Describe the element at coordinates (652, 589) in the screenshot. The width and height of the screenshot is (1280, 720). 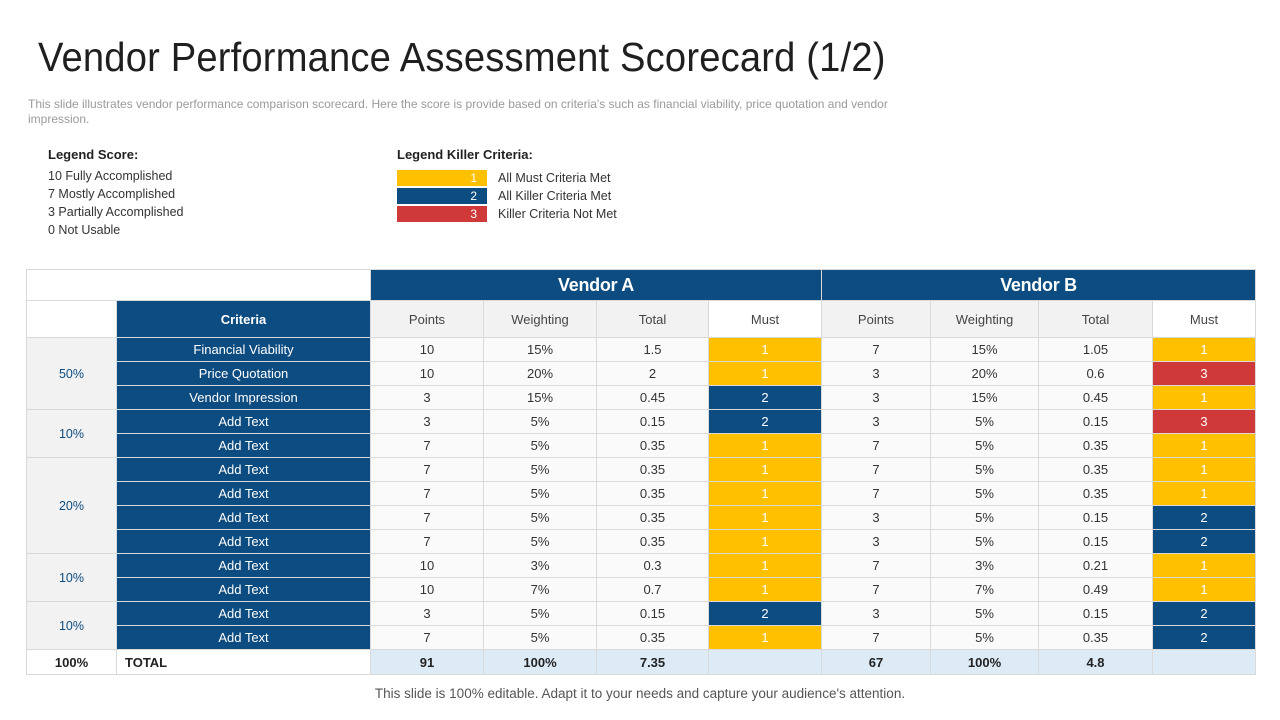
I see `vendor-a-total: 0.7` at that location.